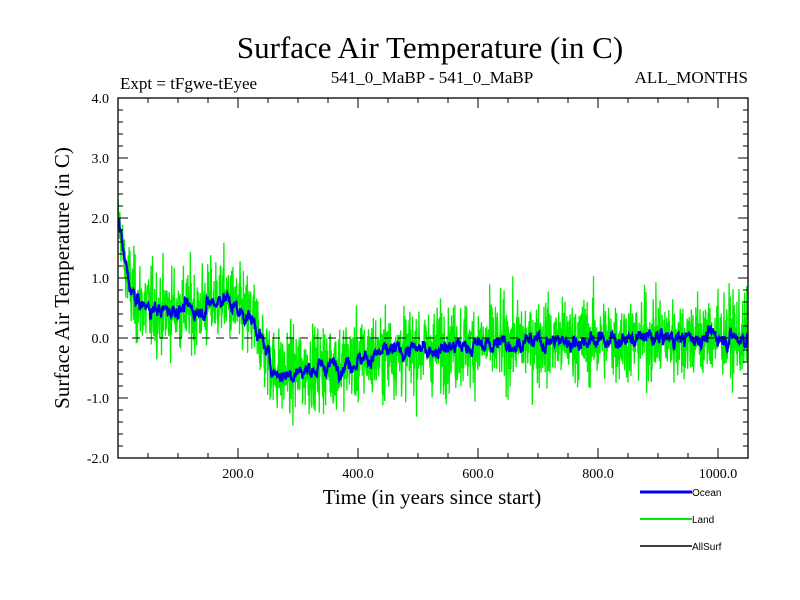 This screenshot has width=800, height=600. What do you see at coordinates (432, 77) in the screenshot?
I see `subtitle-case: 541_0_MaBP - 541_0_MaBP` at bounding box center [432, 77].